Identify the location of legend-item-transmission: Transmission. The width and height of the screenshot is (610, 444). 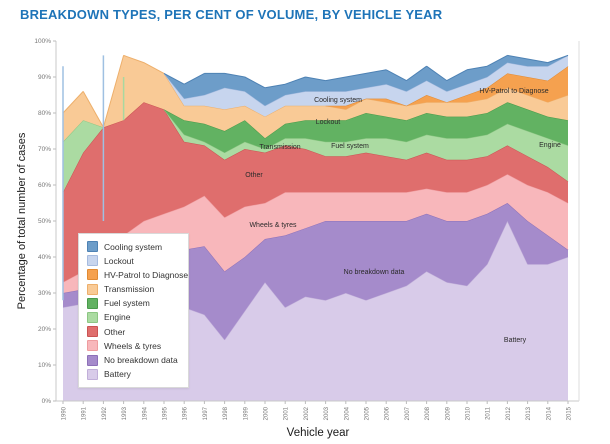
(133, 289).